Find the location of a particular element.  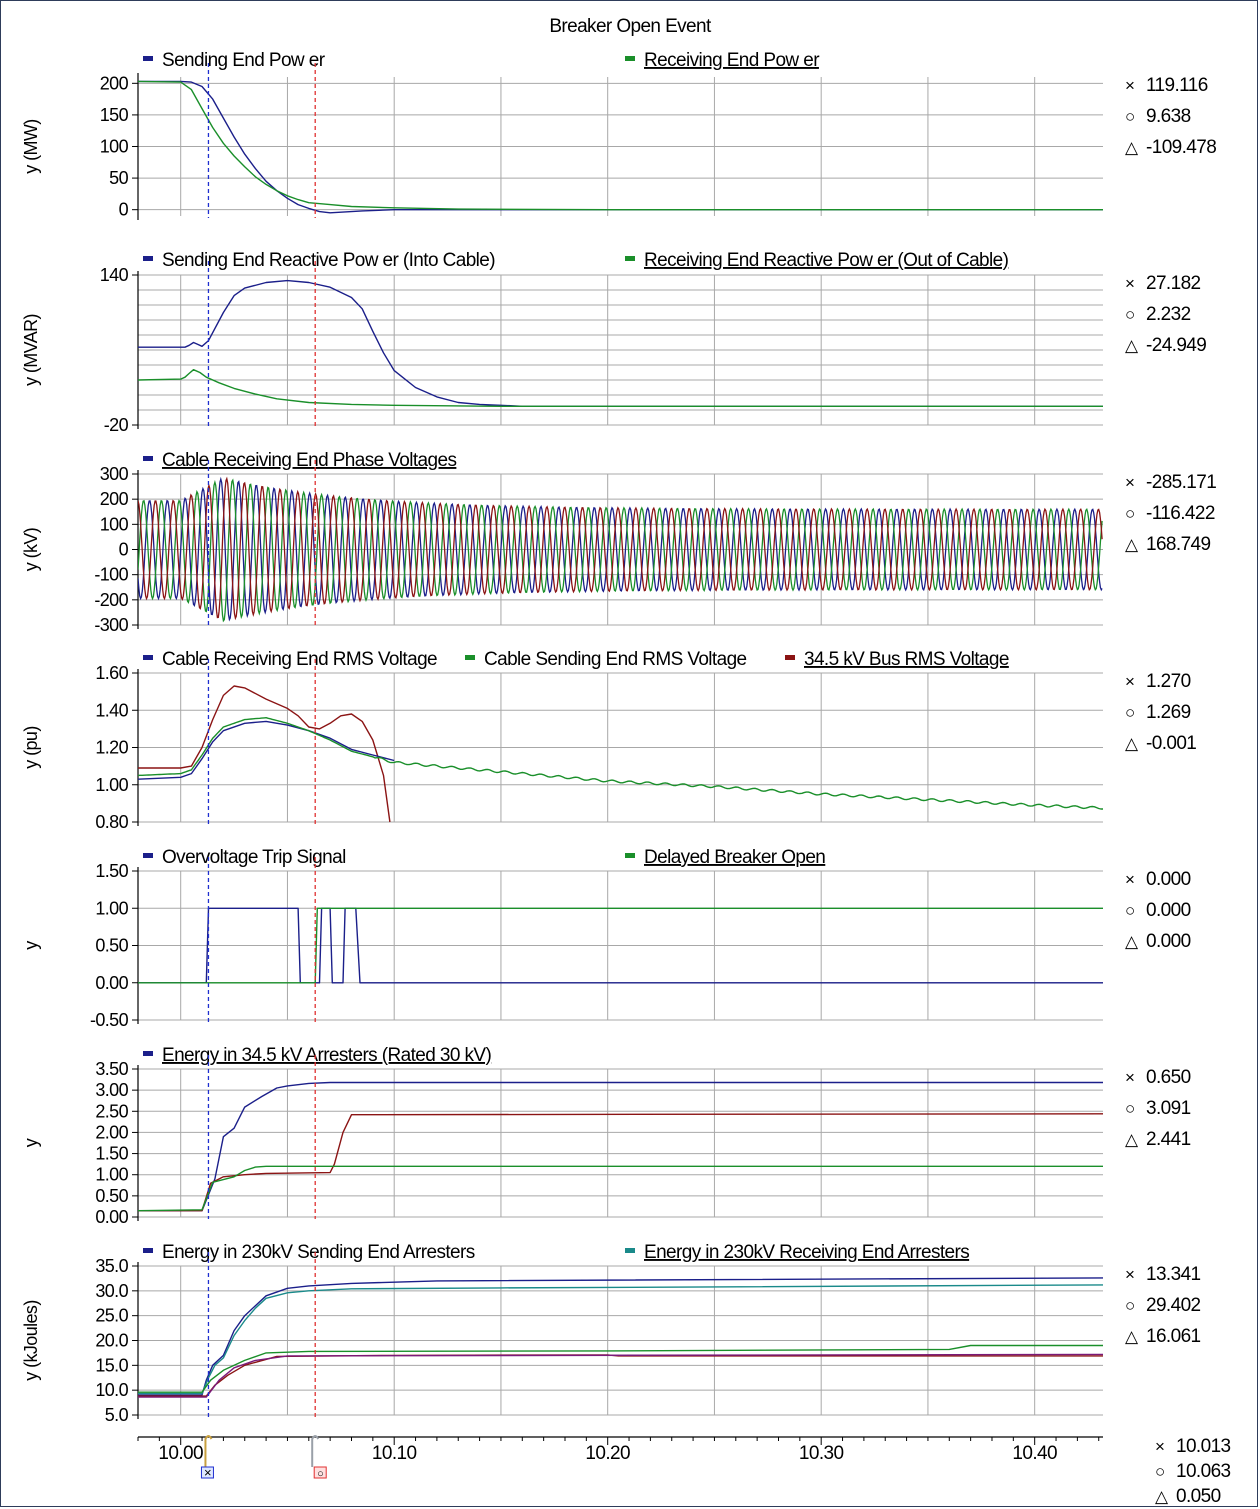

cursor-x-handle-icon: × is located at coordinates (207, 1472).